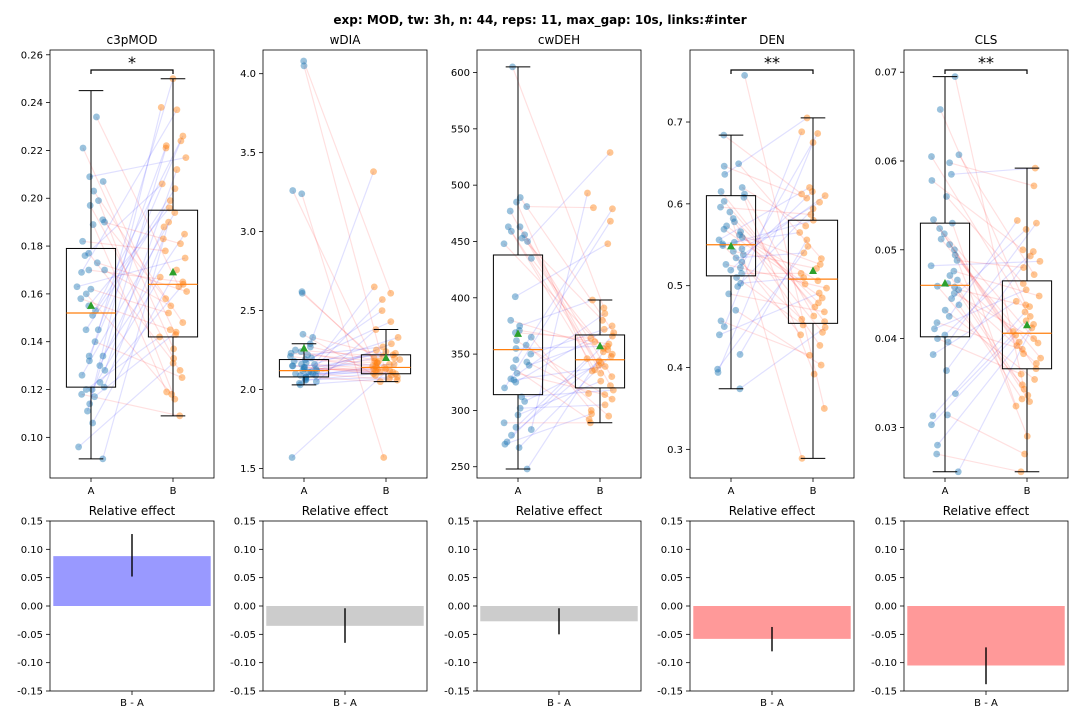  I want to click on x-tick-label: B, so click(173, 491).